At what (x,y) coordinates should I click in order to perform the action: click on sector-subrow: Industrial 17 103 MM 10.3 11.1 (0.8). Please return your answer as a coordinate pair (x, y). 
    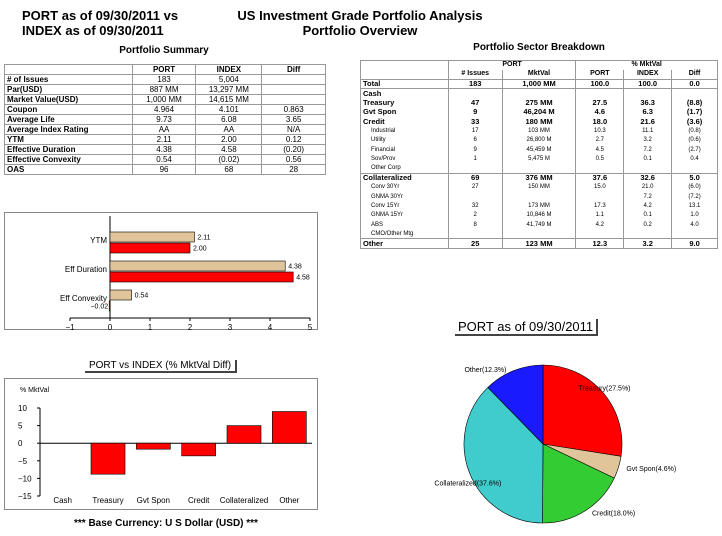
    Looking at the image, I should click on (539, 131).